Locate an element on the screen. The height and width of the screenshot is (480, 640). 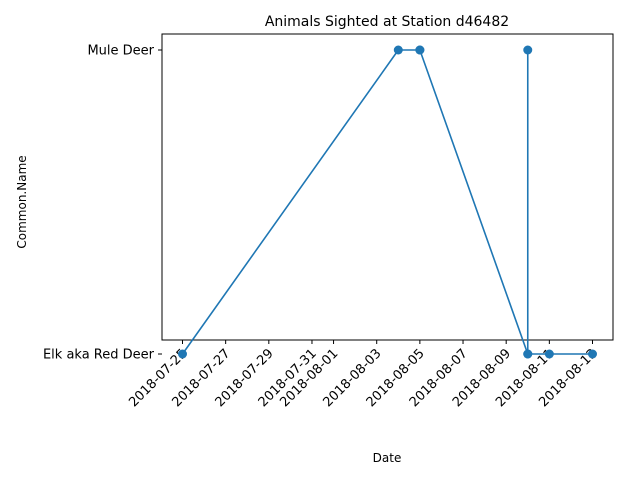
y-axis-ticks: Elk aka Red Deer Mule Deer is located at coordinates (102, 203).